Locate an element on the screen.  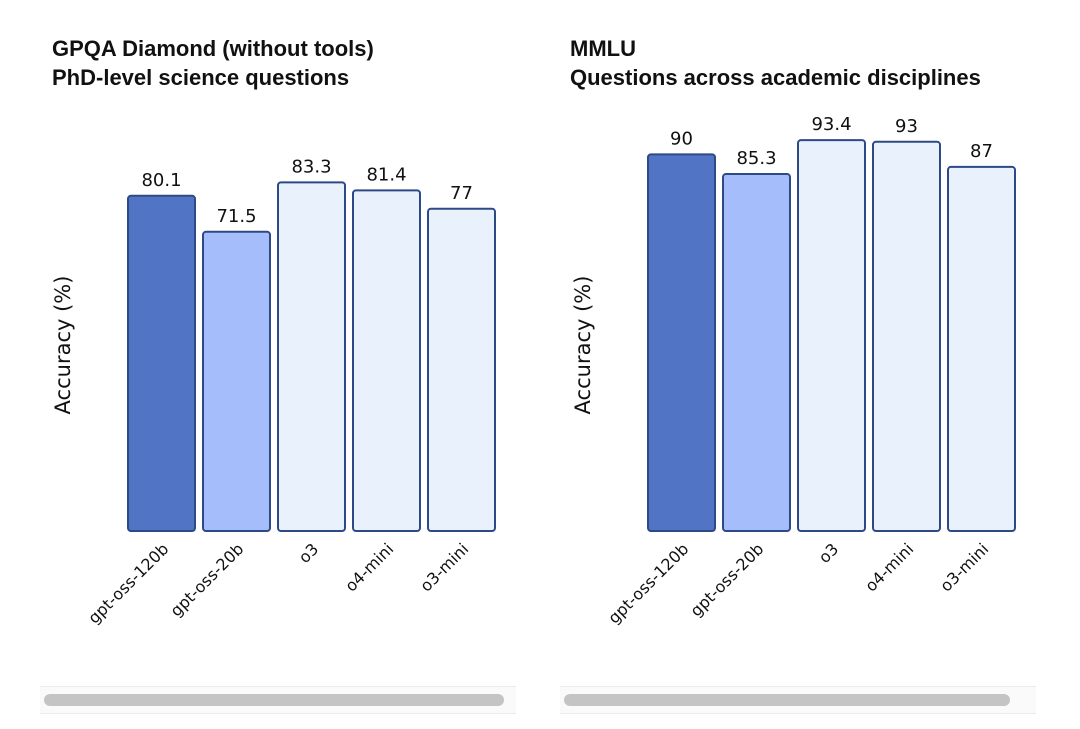
value-label-o3-mini: 77 is located at coordinates (461, 193).